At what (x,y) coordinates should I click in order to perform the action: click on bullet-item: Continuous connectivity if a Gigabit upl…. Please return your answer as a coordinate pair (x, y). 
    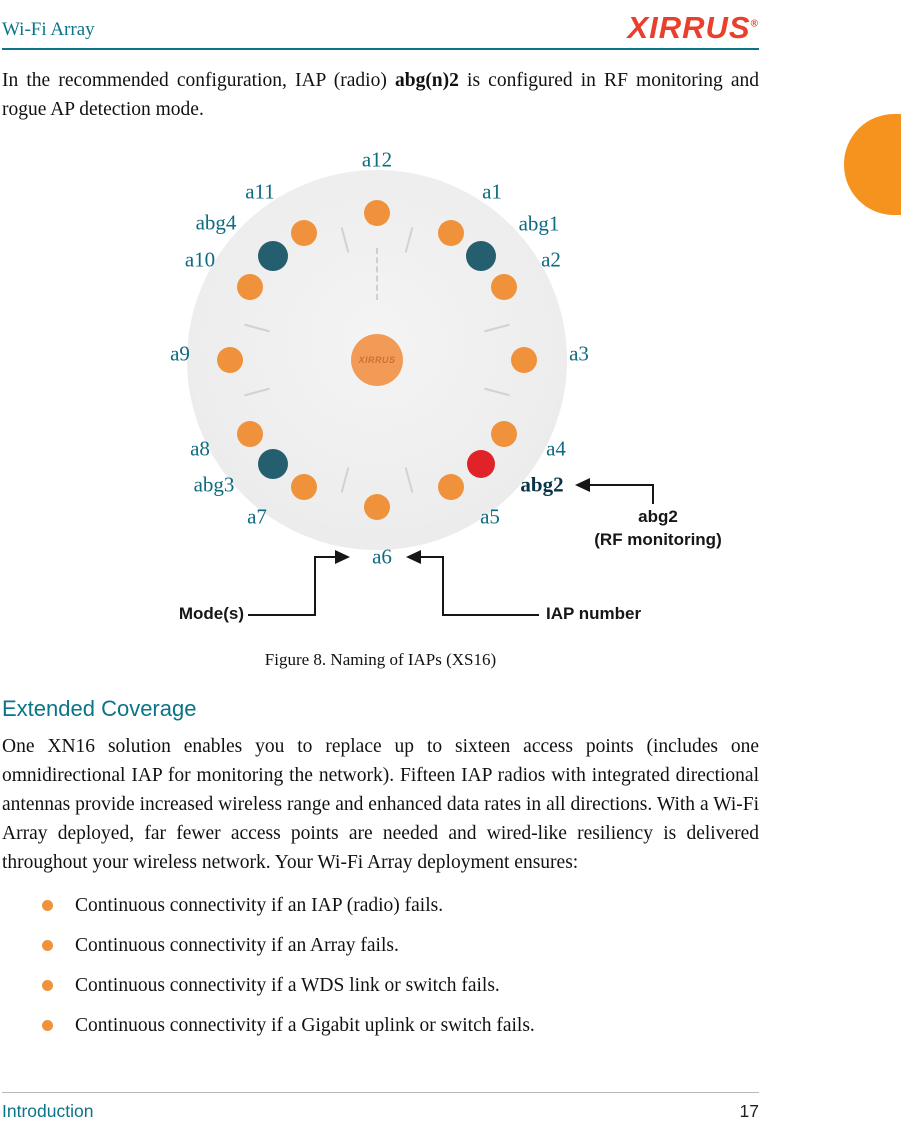
    Looking at the image, I should click on (380, 1026).